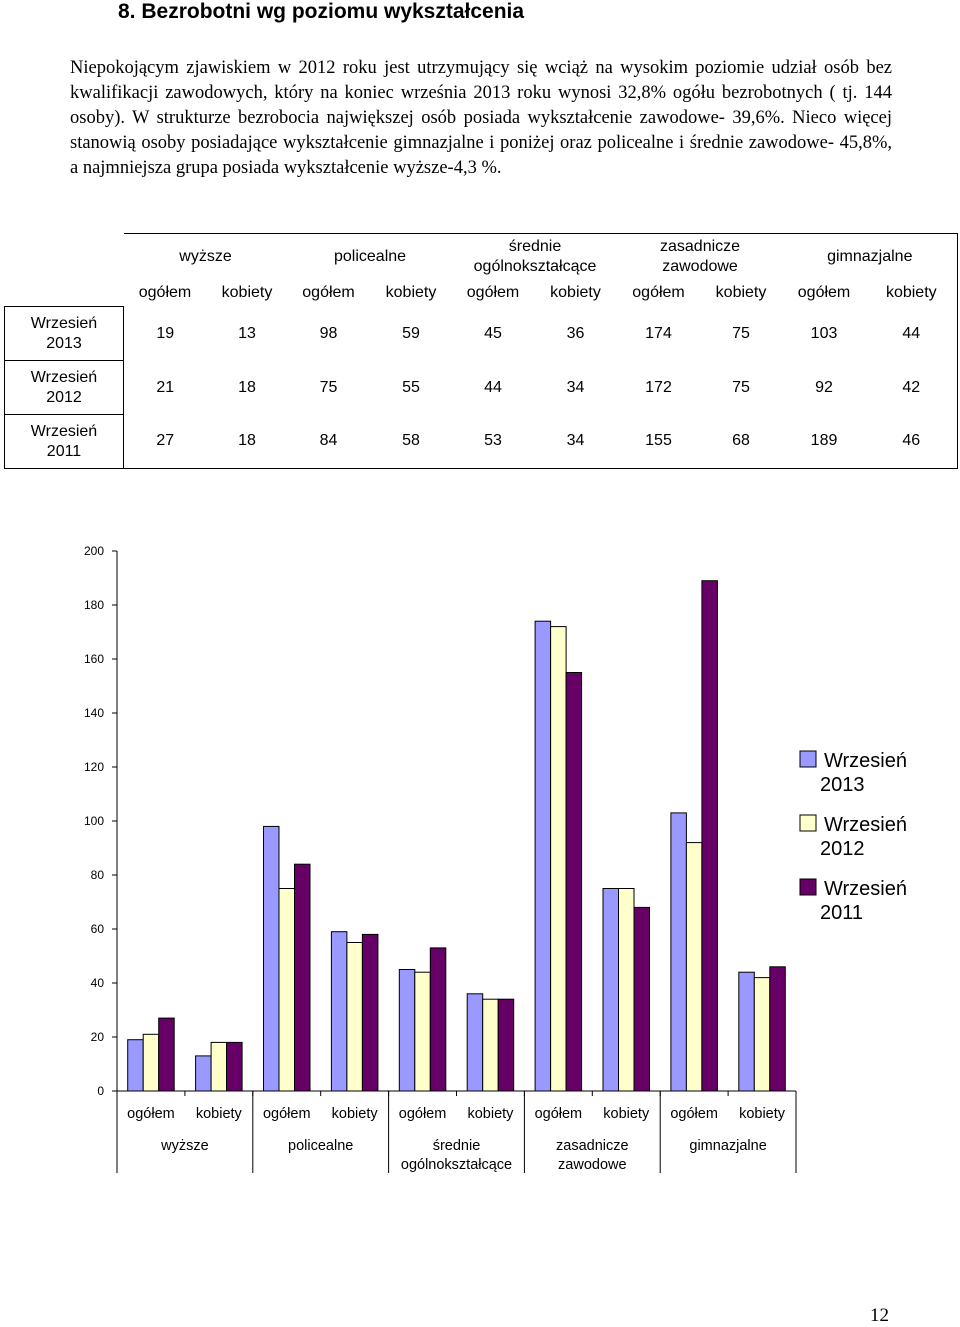 This screenshot has height=1327, width=960. What do you see at coordinates (411, 441) in the screenshot?
I see `table-cell: 58` at bounding box center [411, 441].